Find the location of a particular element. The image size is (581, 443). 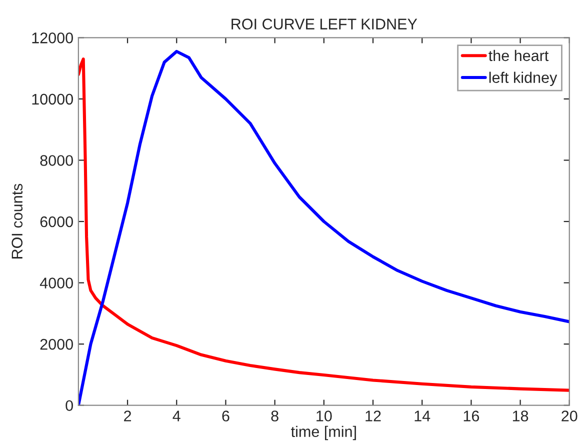

x-tick-label: 14 is located at coordinates (422, 416).